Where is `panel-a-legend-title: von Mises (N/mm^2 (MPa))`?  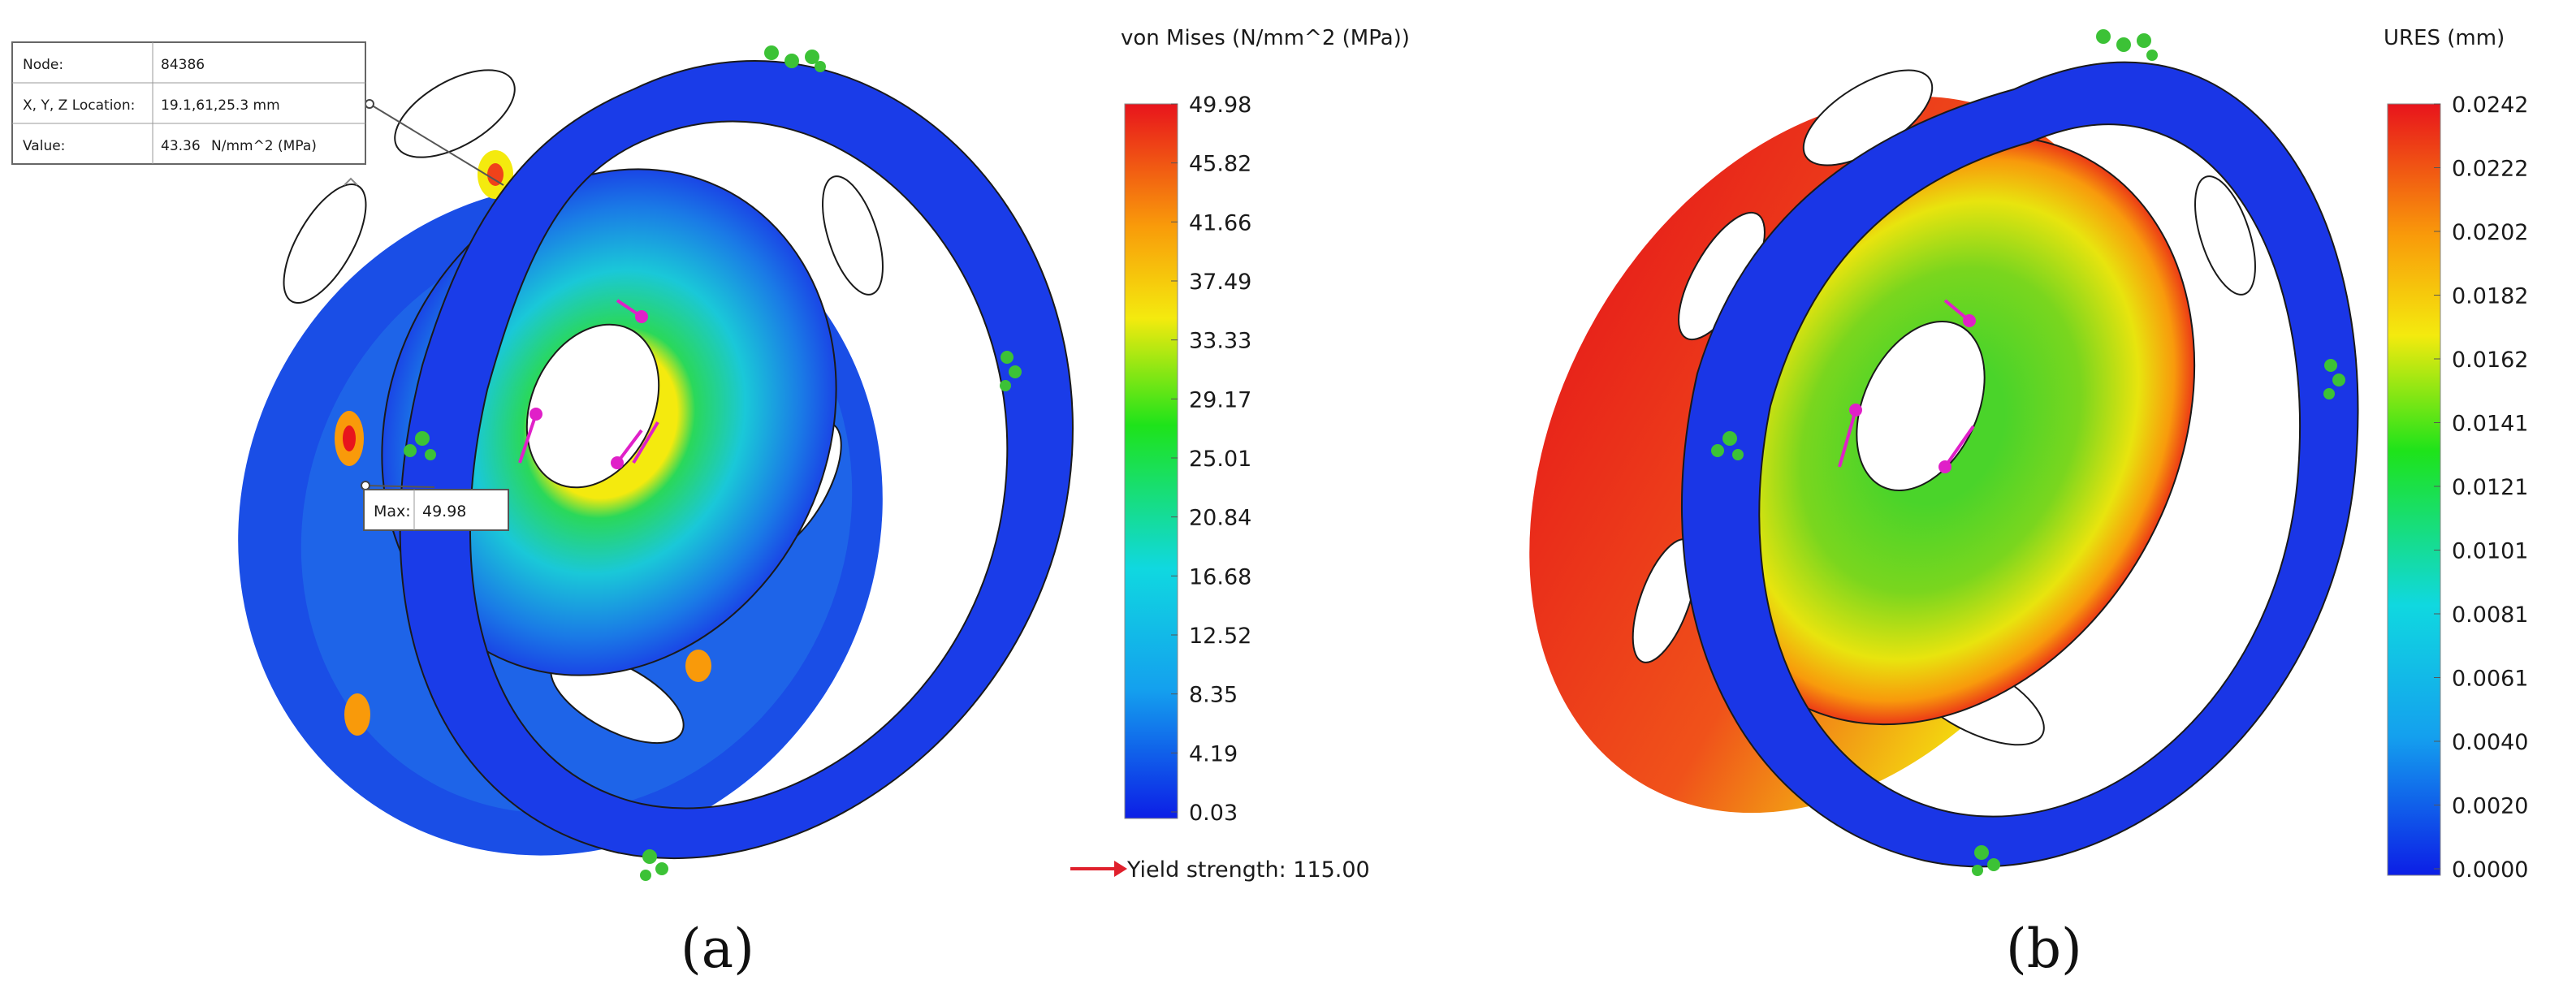
panel-a-legend-title: von Mises (N/mm^2 (MPa)) is located at coordinates (1265, 38).